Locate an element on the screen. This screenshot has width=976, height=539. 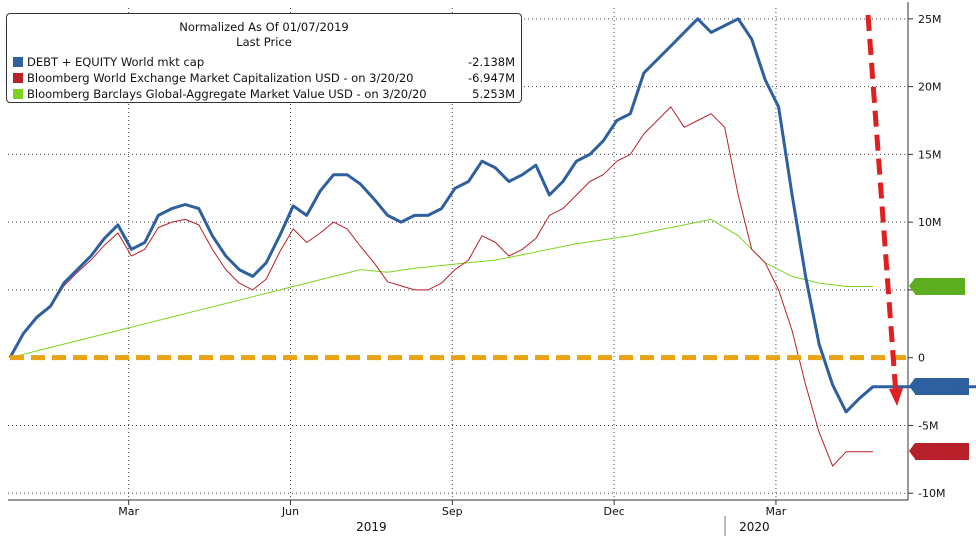
down-arrow-head is located at coordinates (896, 397).